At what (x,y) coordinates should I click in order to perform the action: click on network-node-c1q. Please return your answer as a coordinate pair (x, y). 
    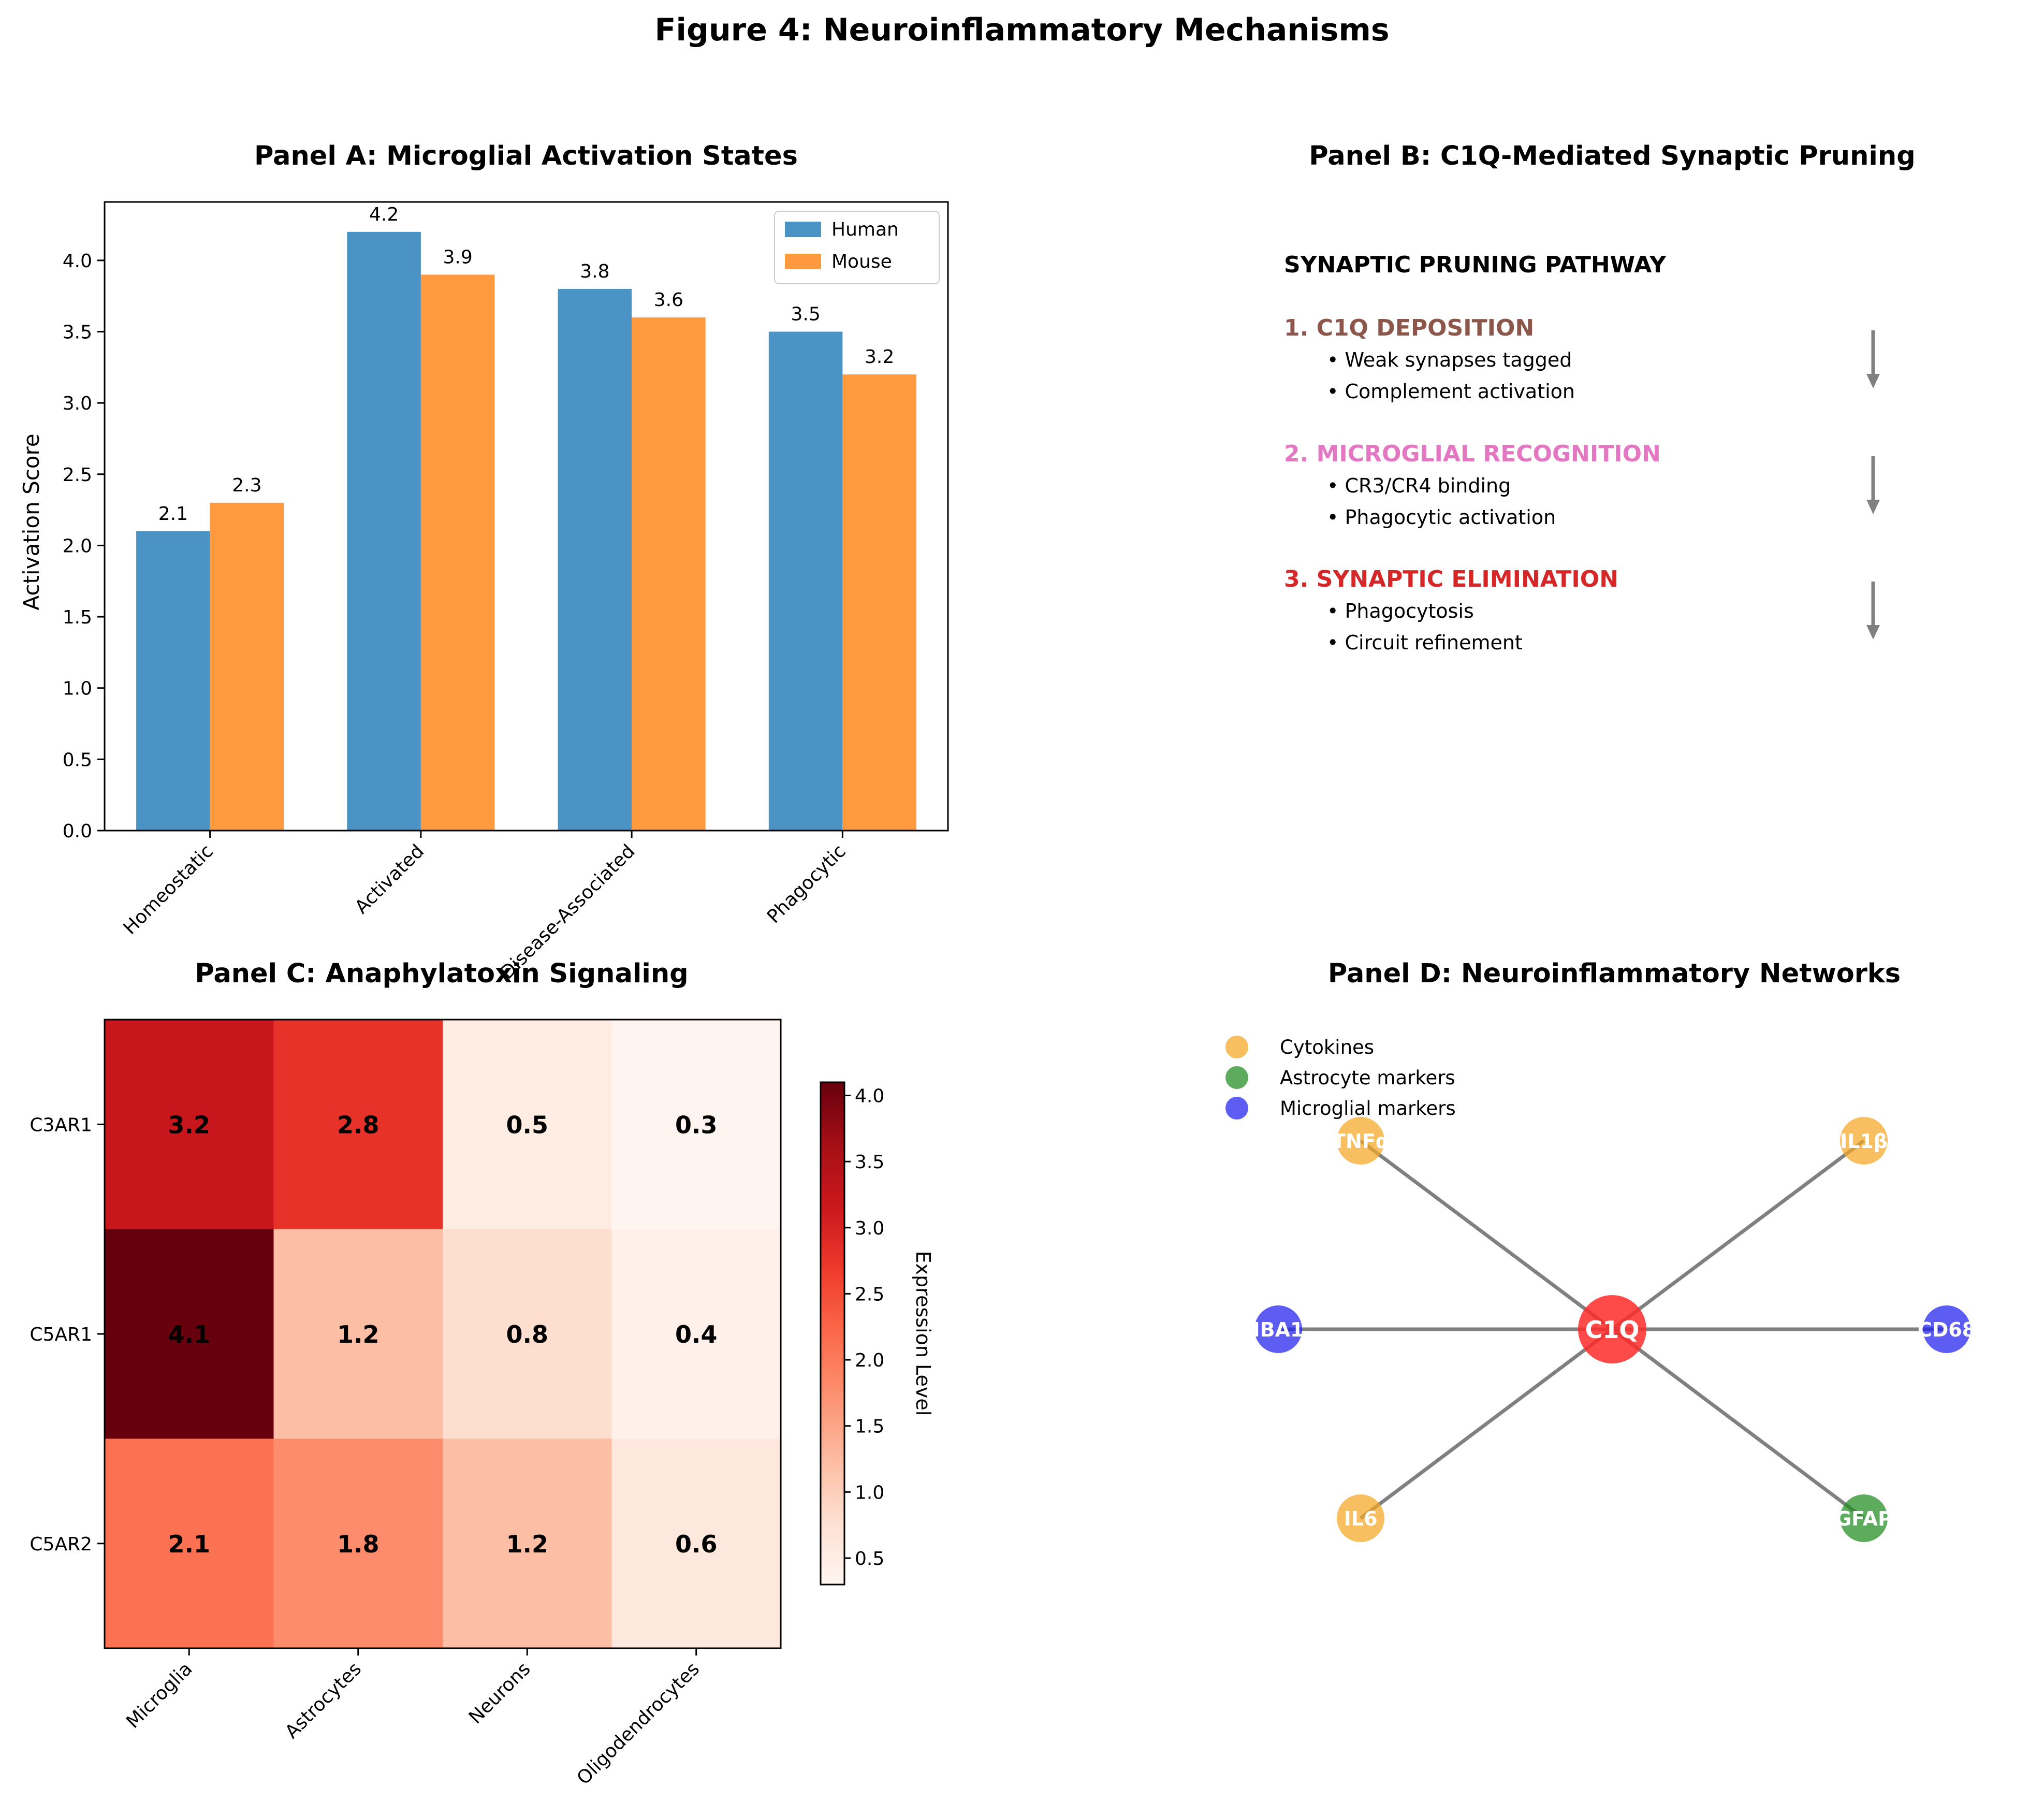
    Looking at the image, I should click on (1612, 1329).